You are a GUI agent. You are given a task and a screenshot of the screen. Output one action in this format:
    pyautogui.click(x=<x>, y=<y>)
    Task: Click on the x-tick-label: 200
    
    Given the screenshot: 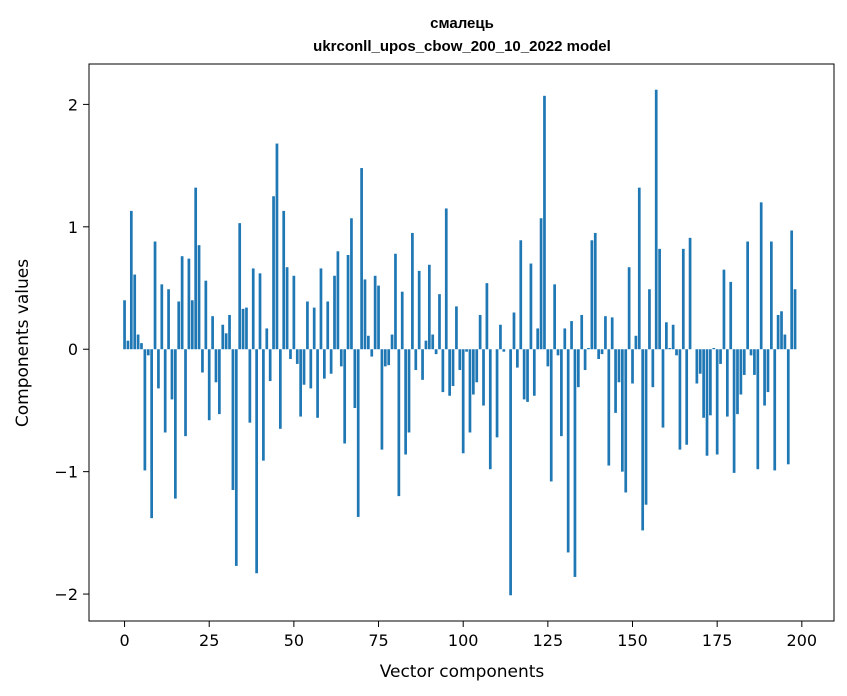 What is the action you would take?
    pyautogui.click(x=802, y=640)
    